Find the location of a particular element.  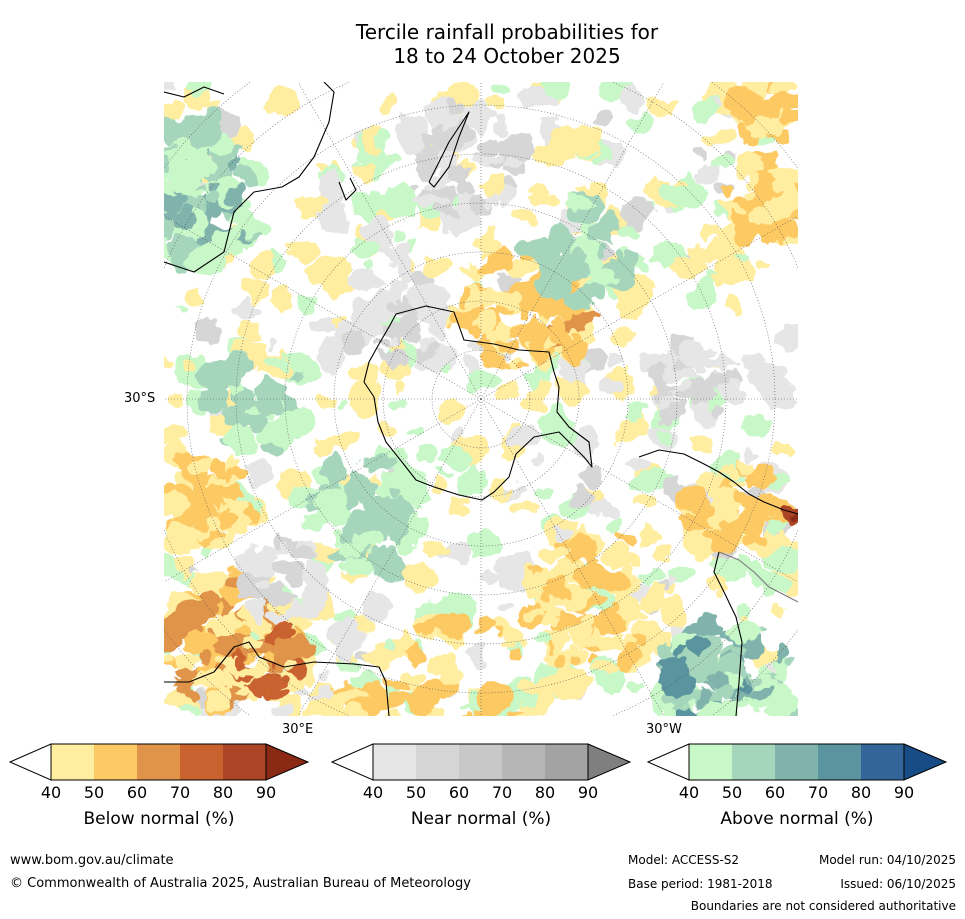

website-link: www.bom.gov.au/climate is located at coordinates (92, 860).